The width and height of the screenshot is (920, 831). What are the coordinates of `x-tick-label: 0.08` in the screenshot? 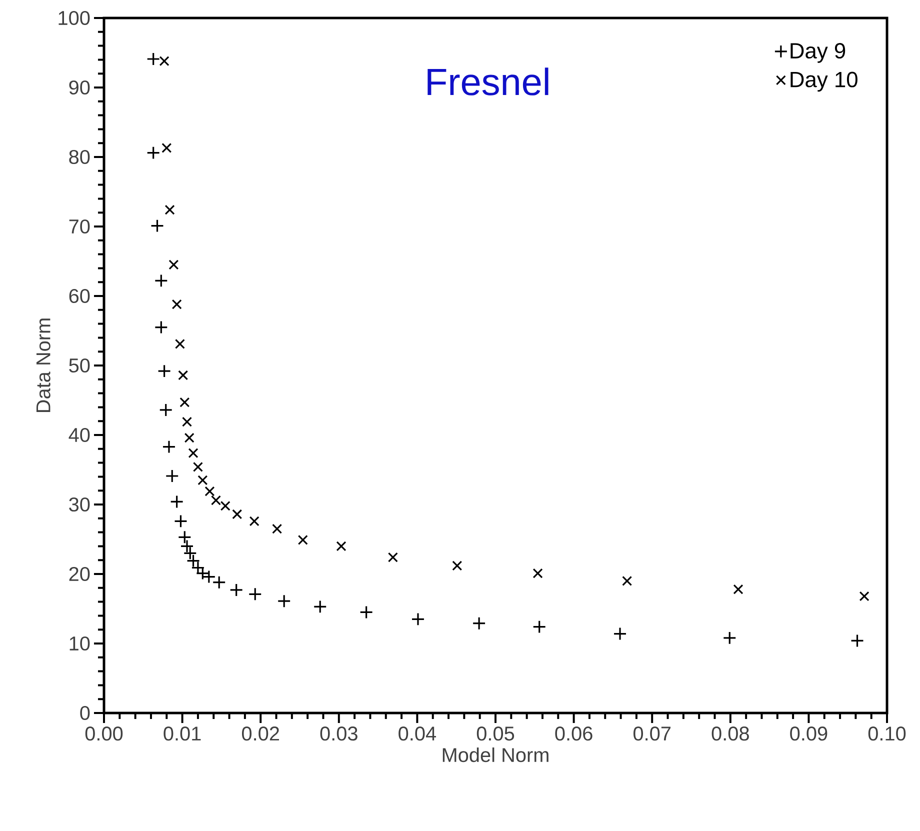 It's located at (730, 733).